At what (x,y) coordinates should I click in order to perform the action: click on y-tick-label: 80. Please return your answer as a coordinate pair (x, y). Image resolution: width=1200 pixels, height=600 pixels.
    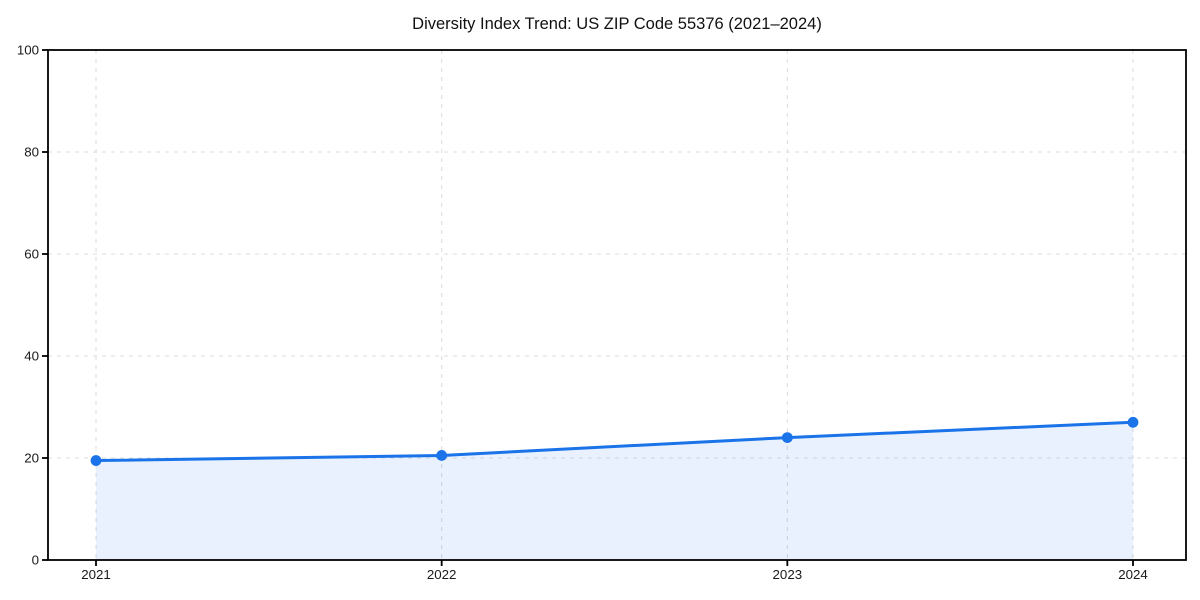
    Looking at the image, I should click on (31, 152).